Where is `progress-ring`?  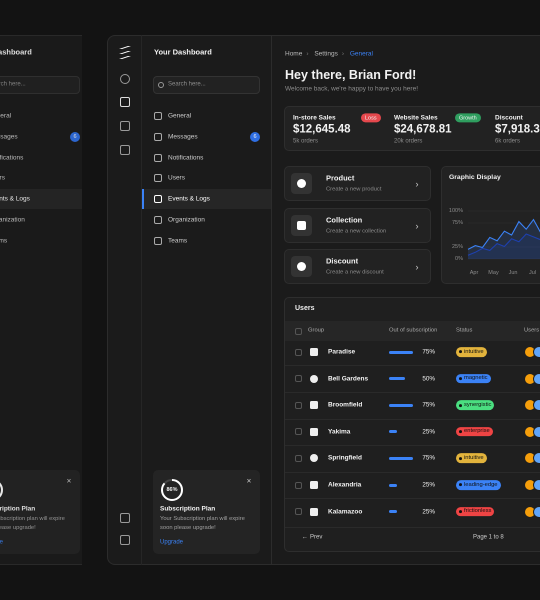 progress-ring is located at coordinates (1, 490).